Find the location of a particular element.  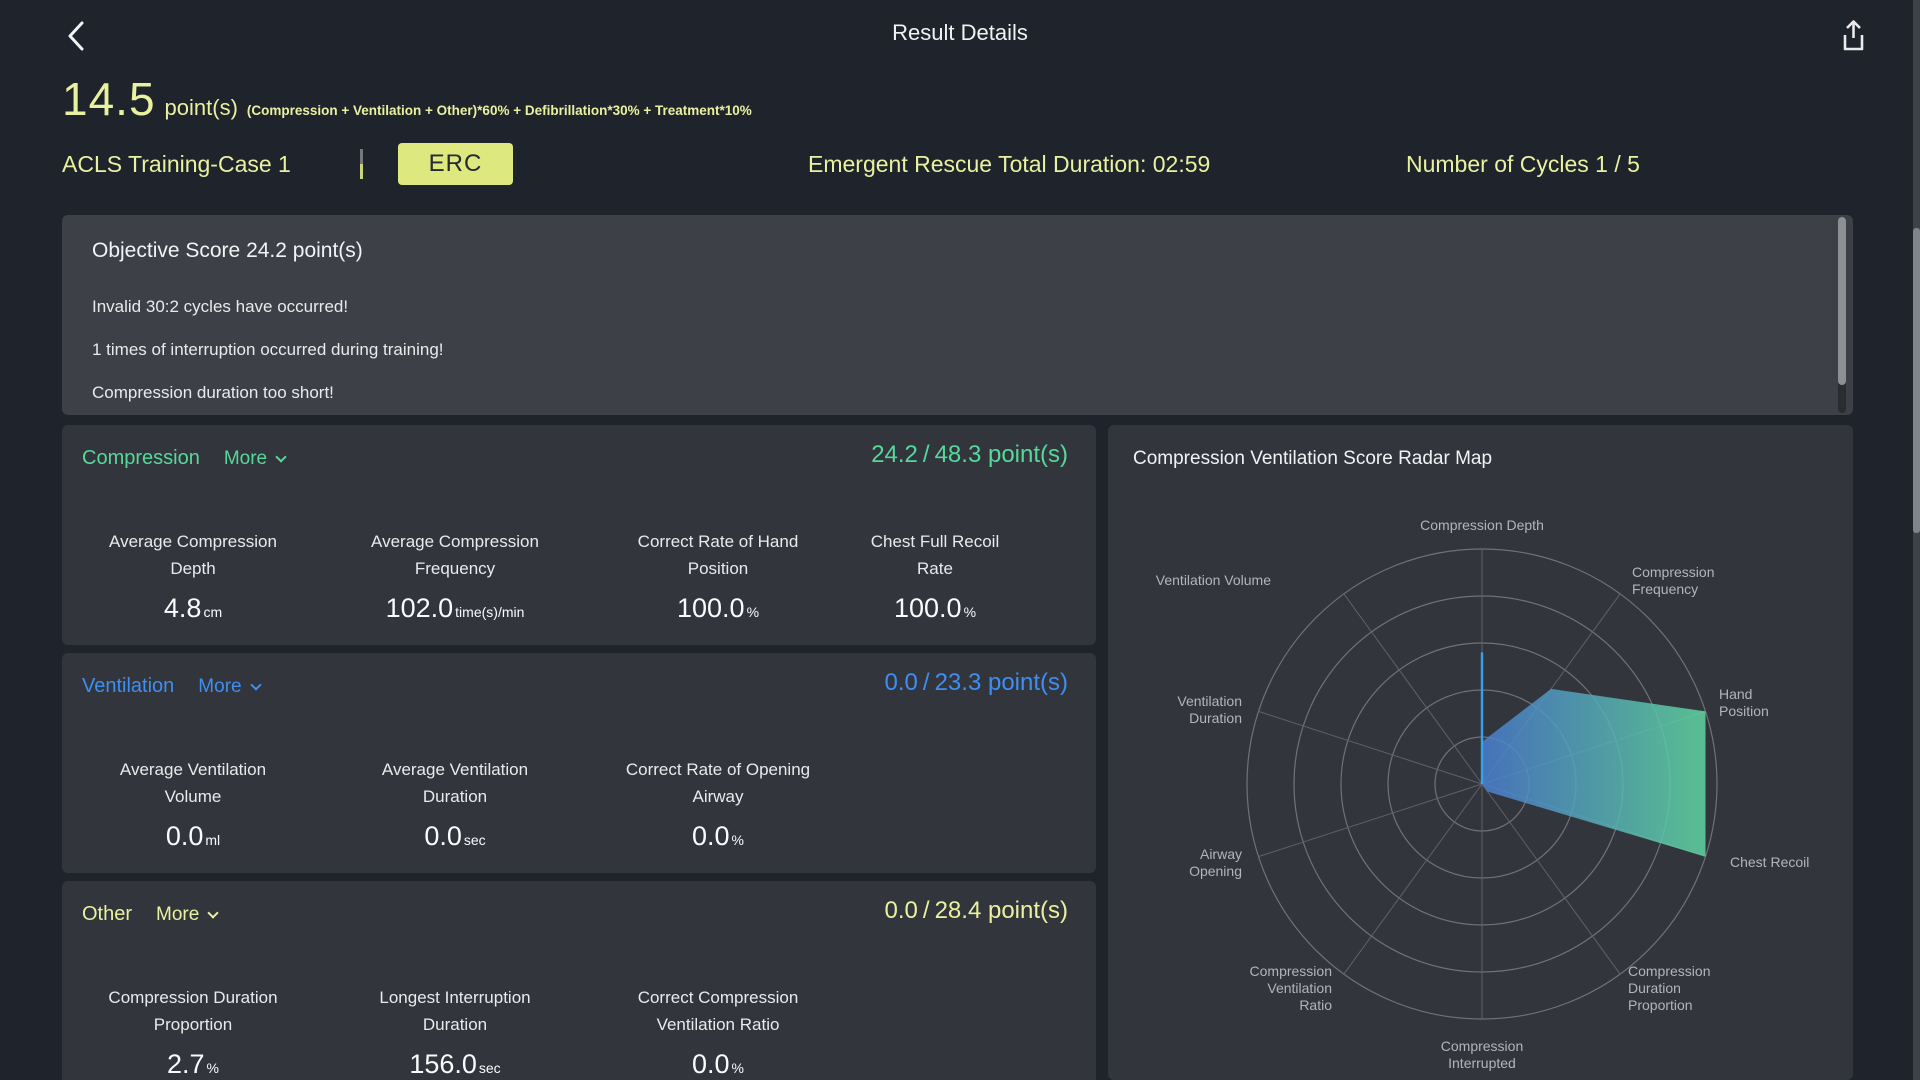

ventilation-card-header: Ventilation More is located at coordinates (172, 686).